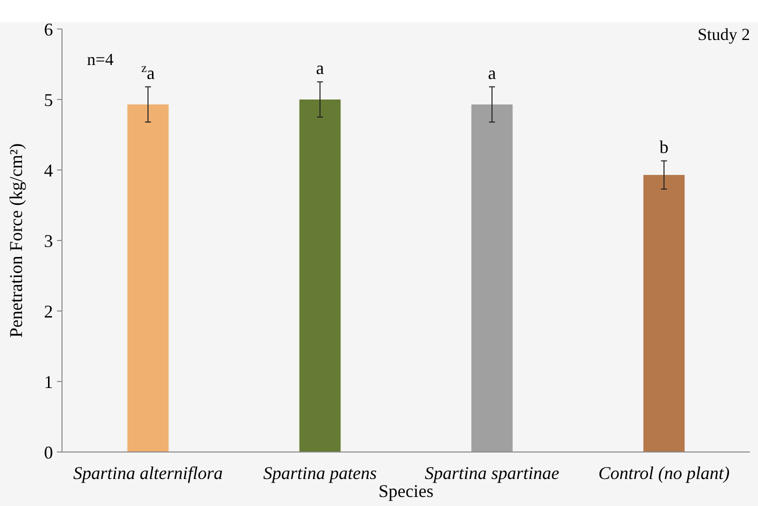 The image size is (758, 506). What do you see at coordinates (100, 59) in the screenshot?
I see `annotation: n=4` at bounding box center [100, 59].